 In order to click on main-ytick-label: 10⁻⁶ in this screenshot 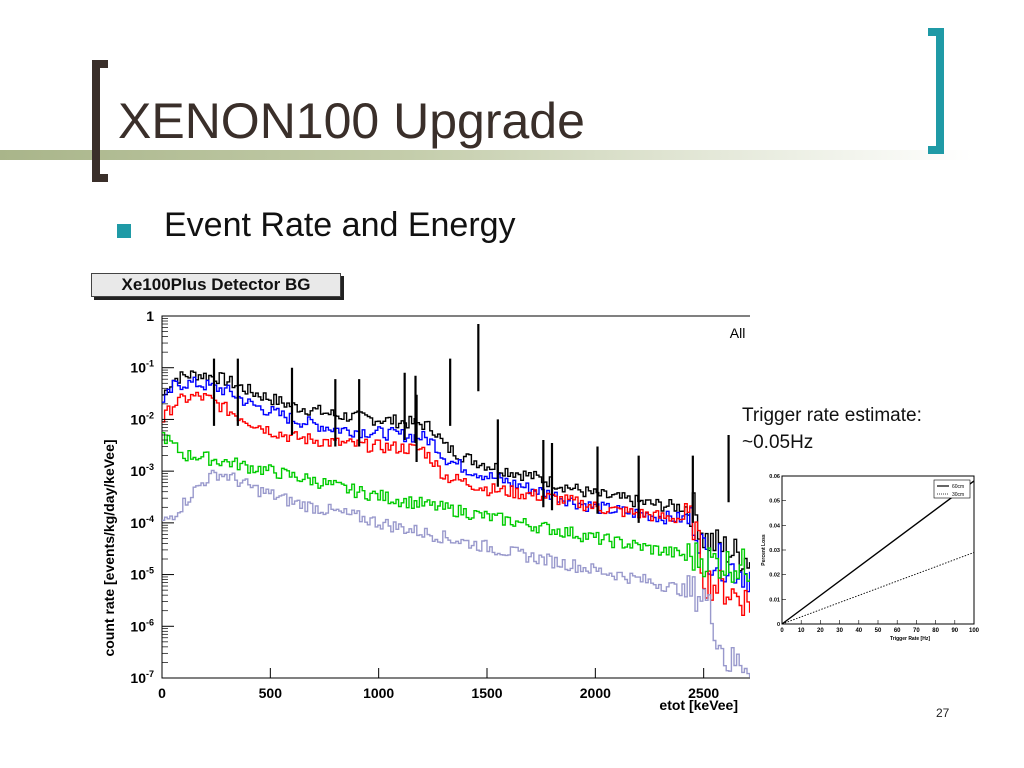, I will do `click(142, 625)`.